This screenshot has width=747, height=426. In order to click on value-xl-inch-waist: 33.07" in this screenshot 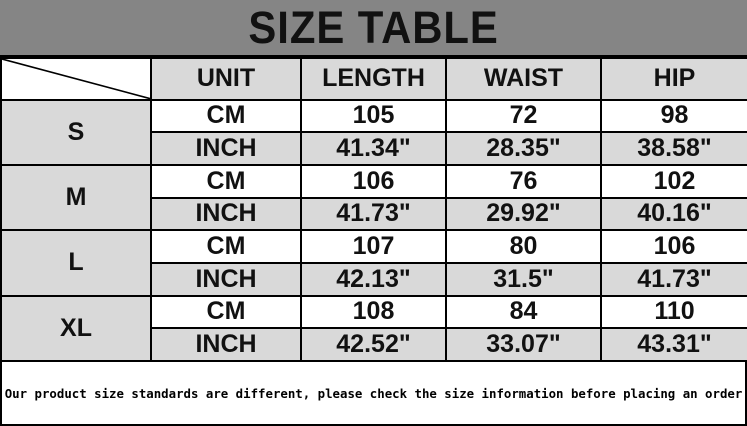, I will do `click(523, 344)`.